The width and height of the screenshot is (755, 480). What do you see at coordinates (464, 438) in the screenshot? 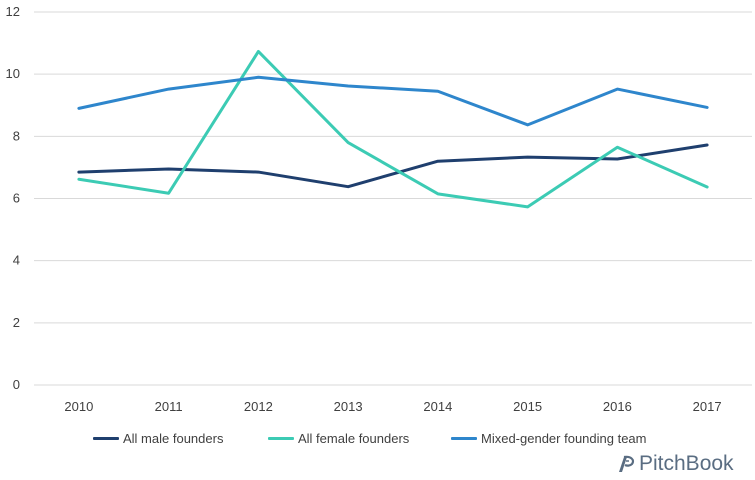
I see `legend-swatch-mixed` at bounding box center [464, 438].